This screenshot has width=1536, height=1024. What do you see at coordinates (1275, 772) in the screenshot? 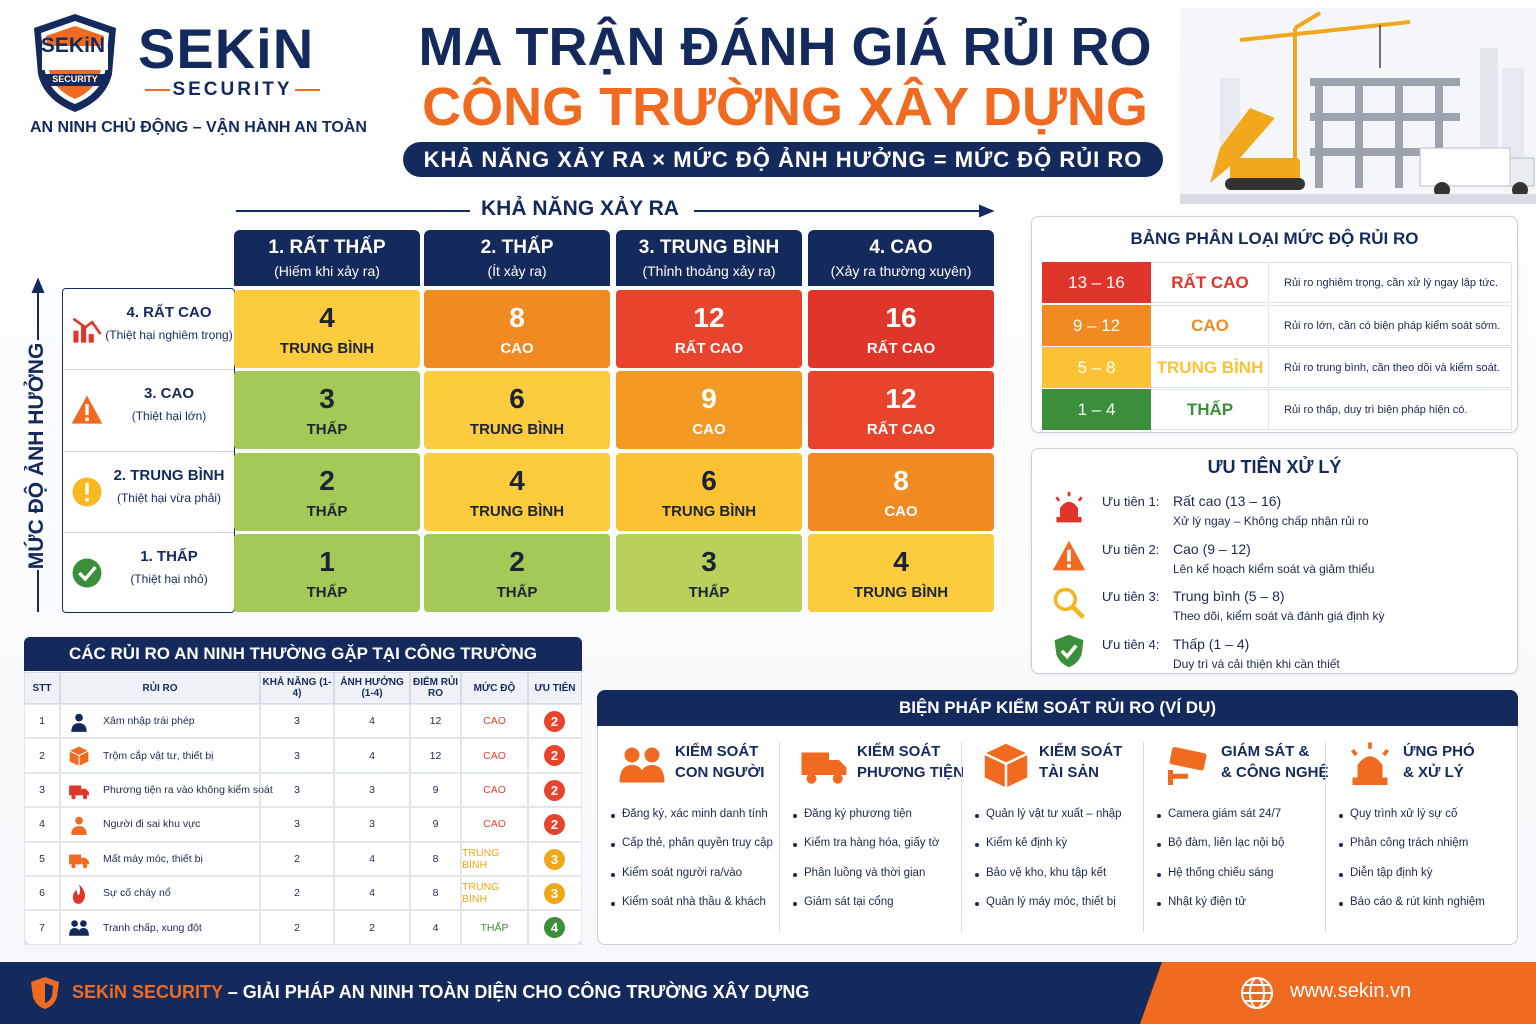
I see `control-title: & CÔNG NGHỆ` at bounding box center [1275, 772].